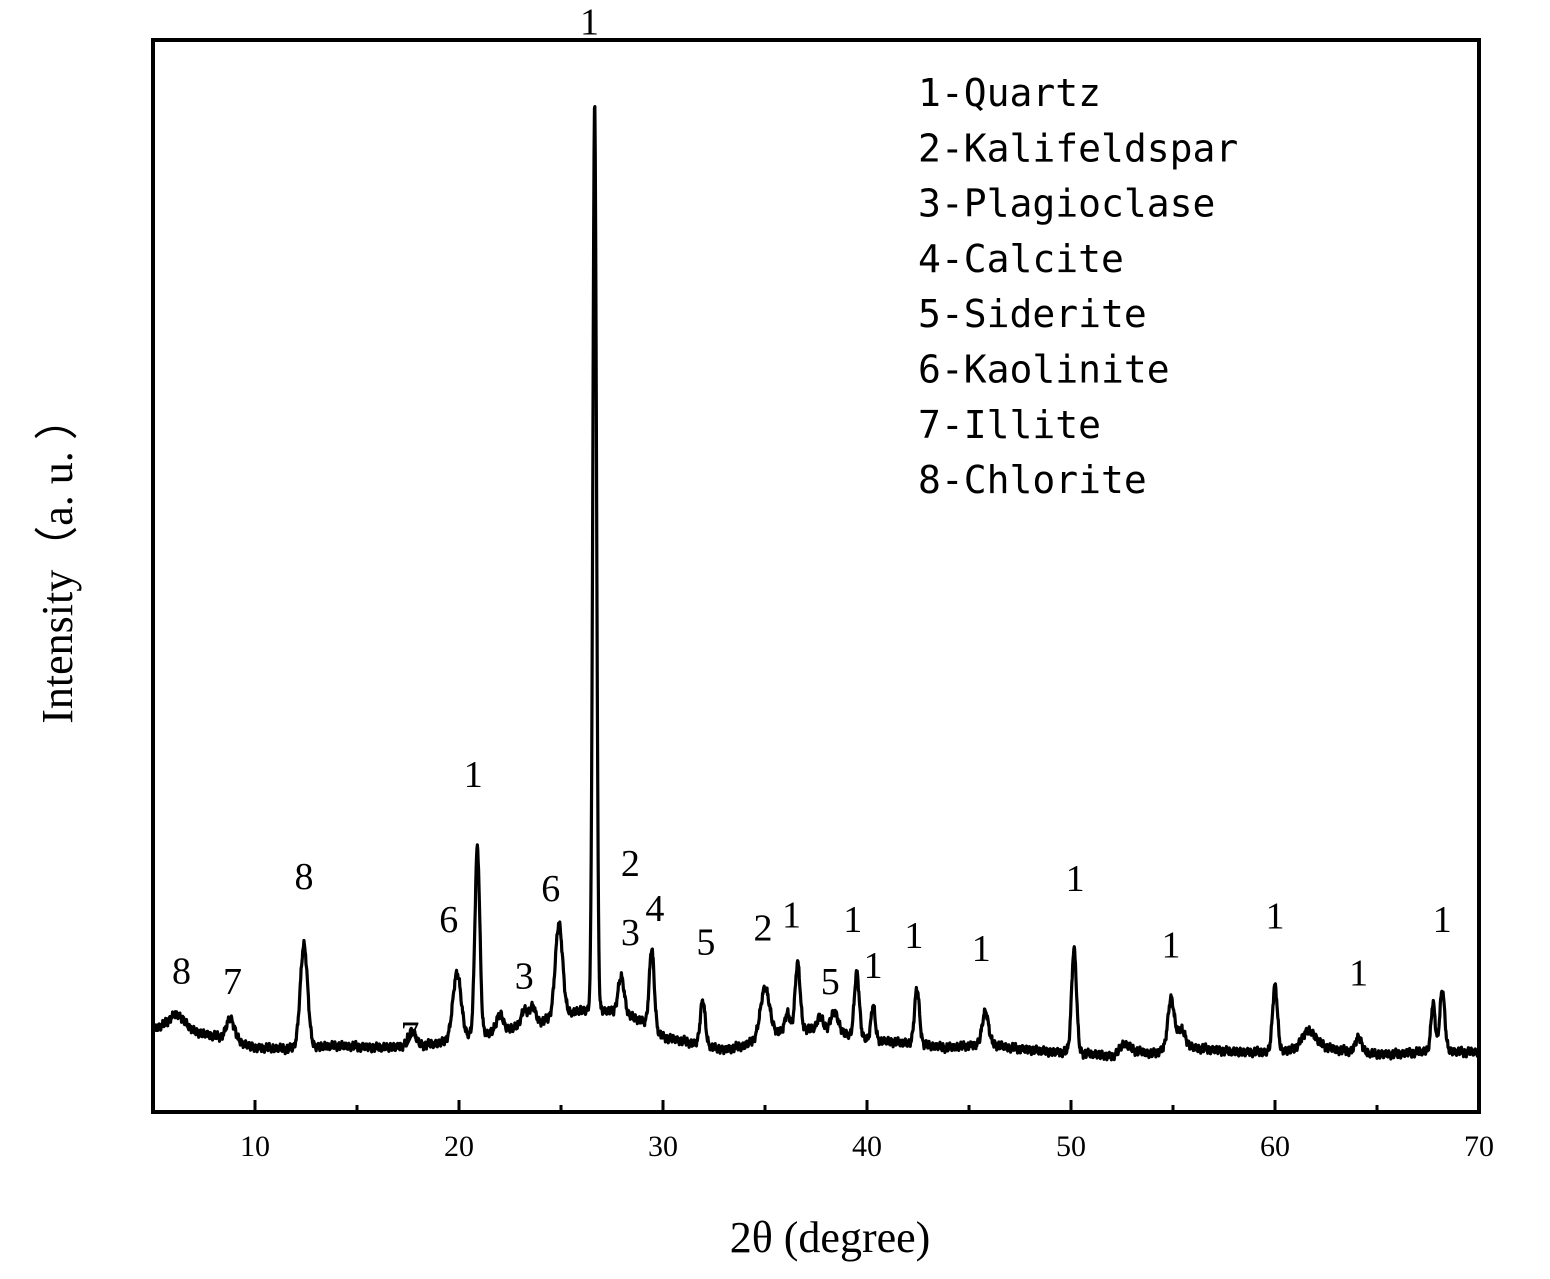  I want to click on x-tick-label: 10, so click(255, 1146).